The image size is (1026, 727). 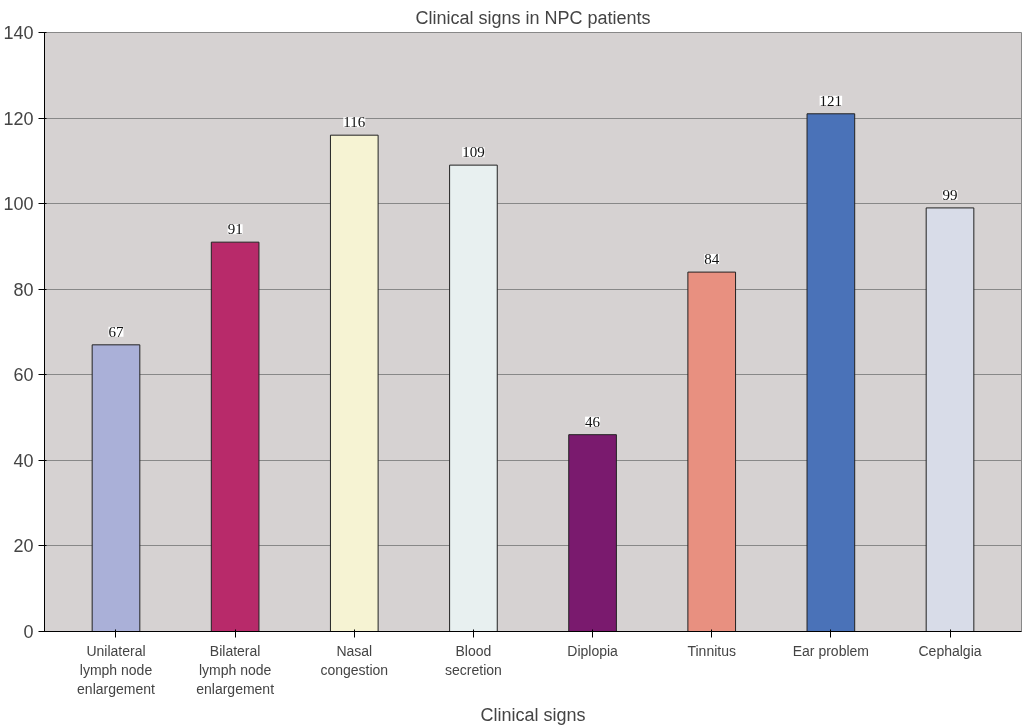 I want to click on y-tick-label: 120, so click(x=18, y=118).